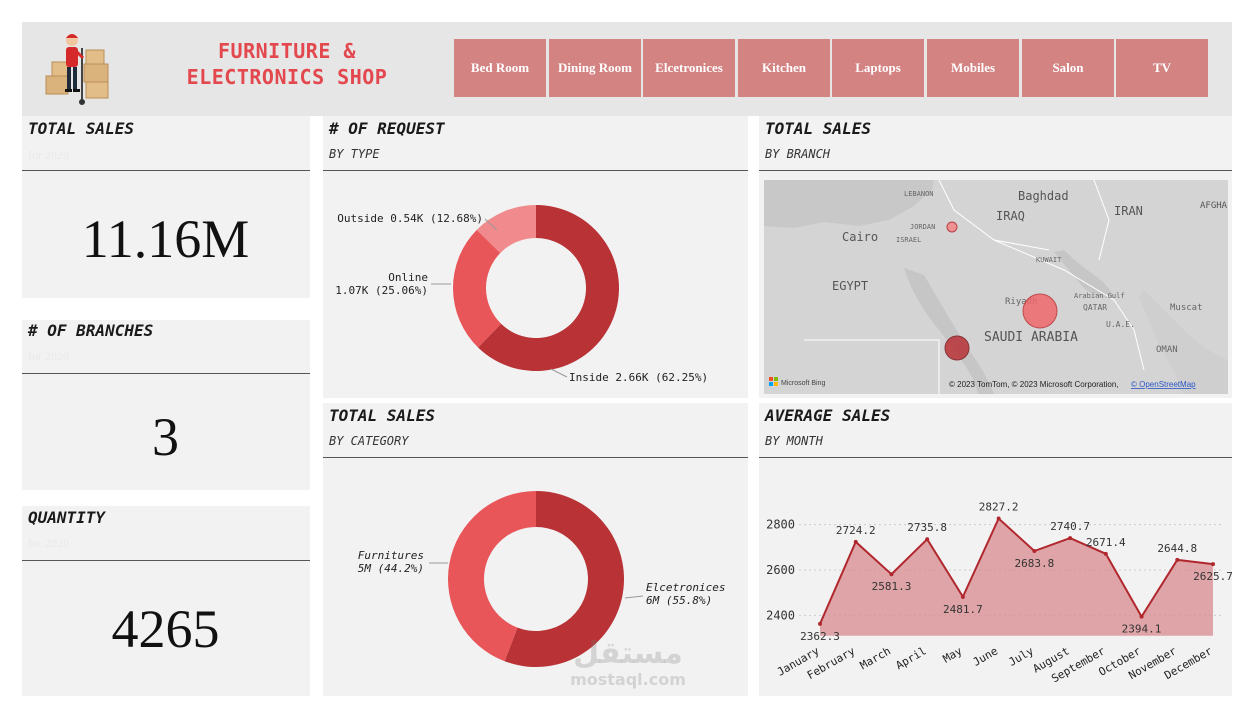 The image size is (1255, 720). Describe the element at coordinates (638, 377) in the screenshot. I see `donut-label-inside: Inside 2.66K (62.25%)` at that location.